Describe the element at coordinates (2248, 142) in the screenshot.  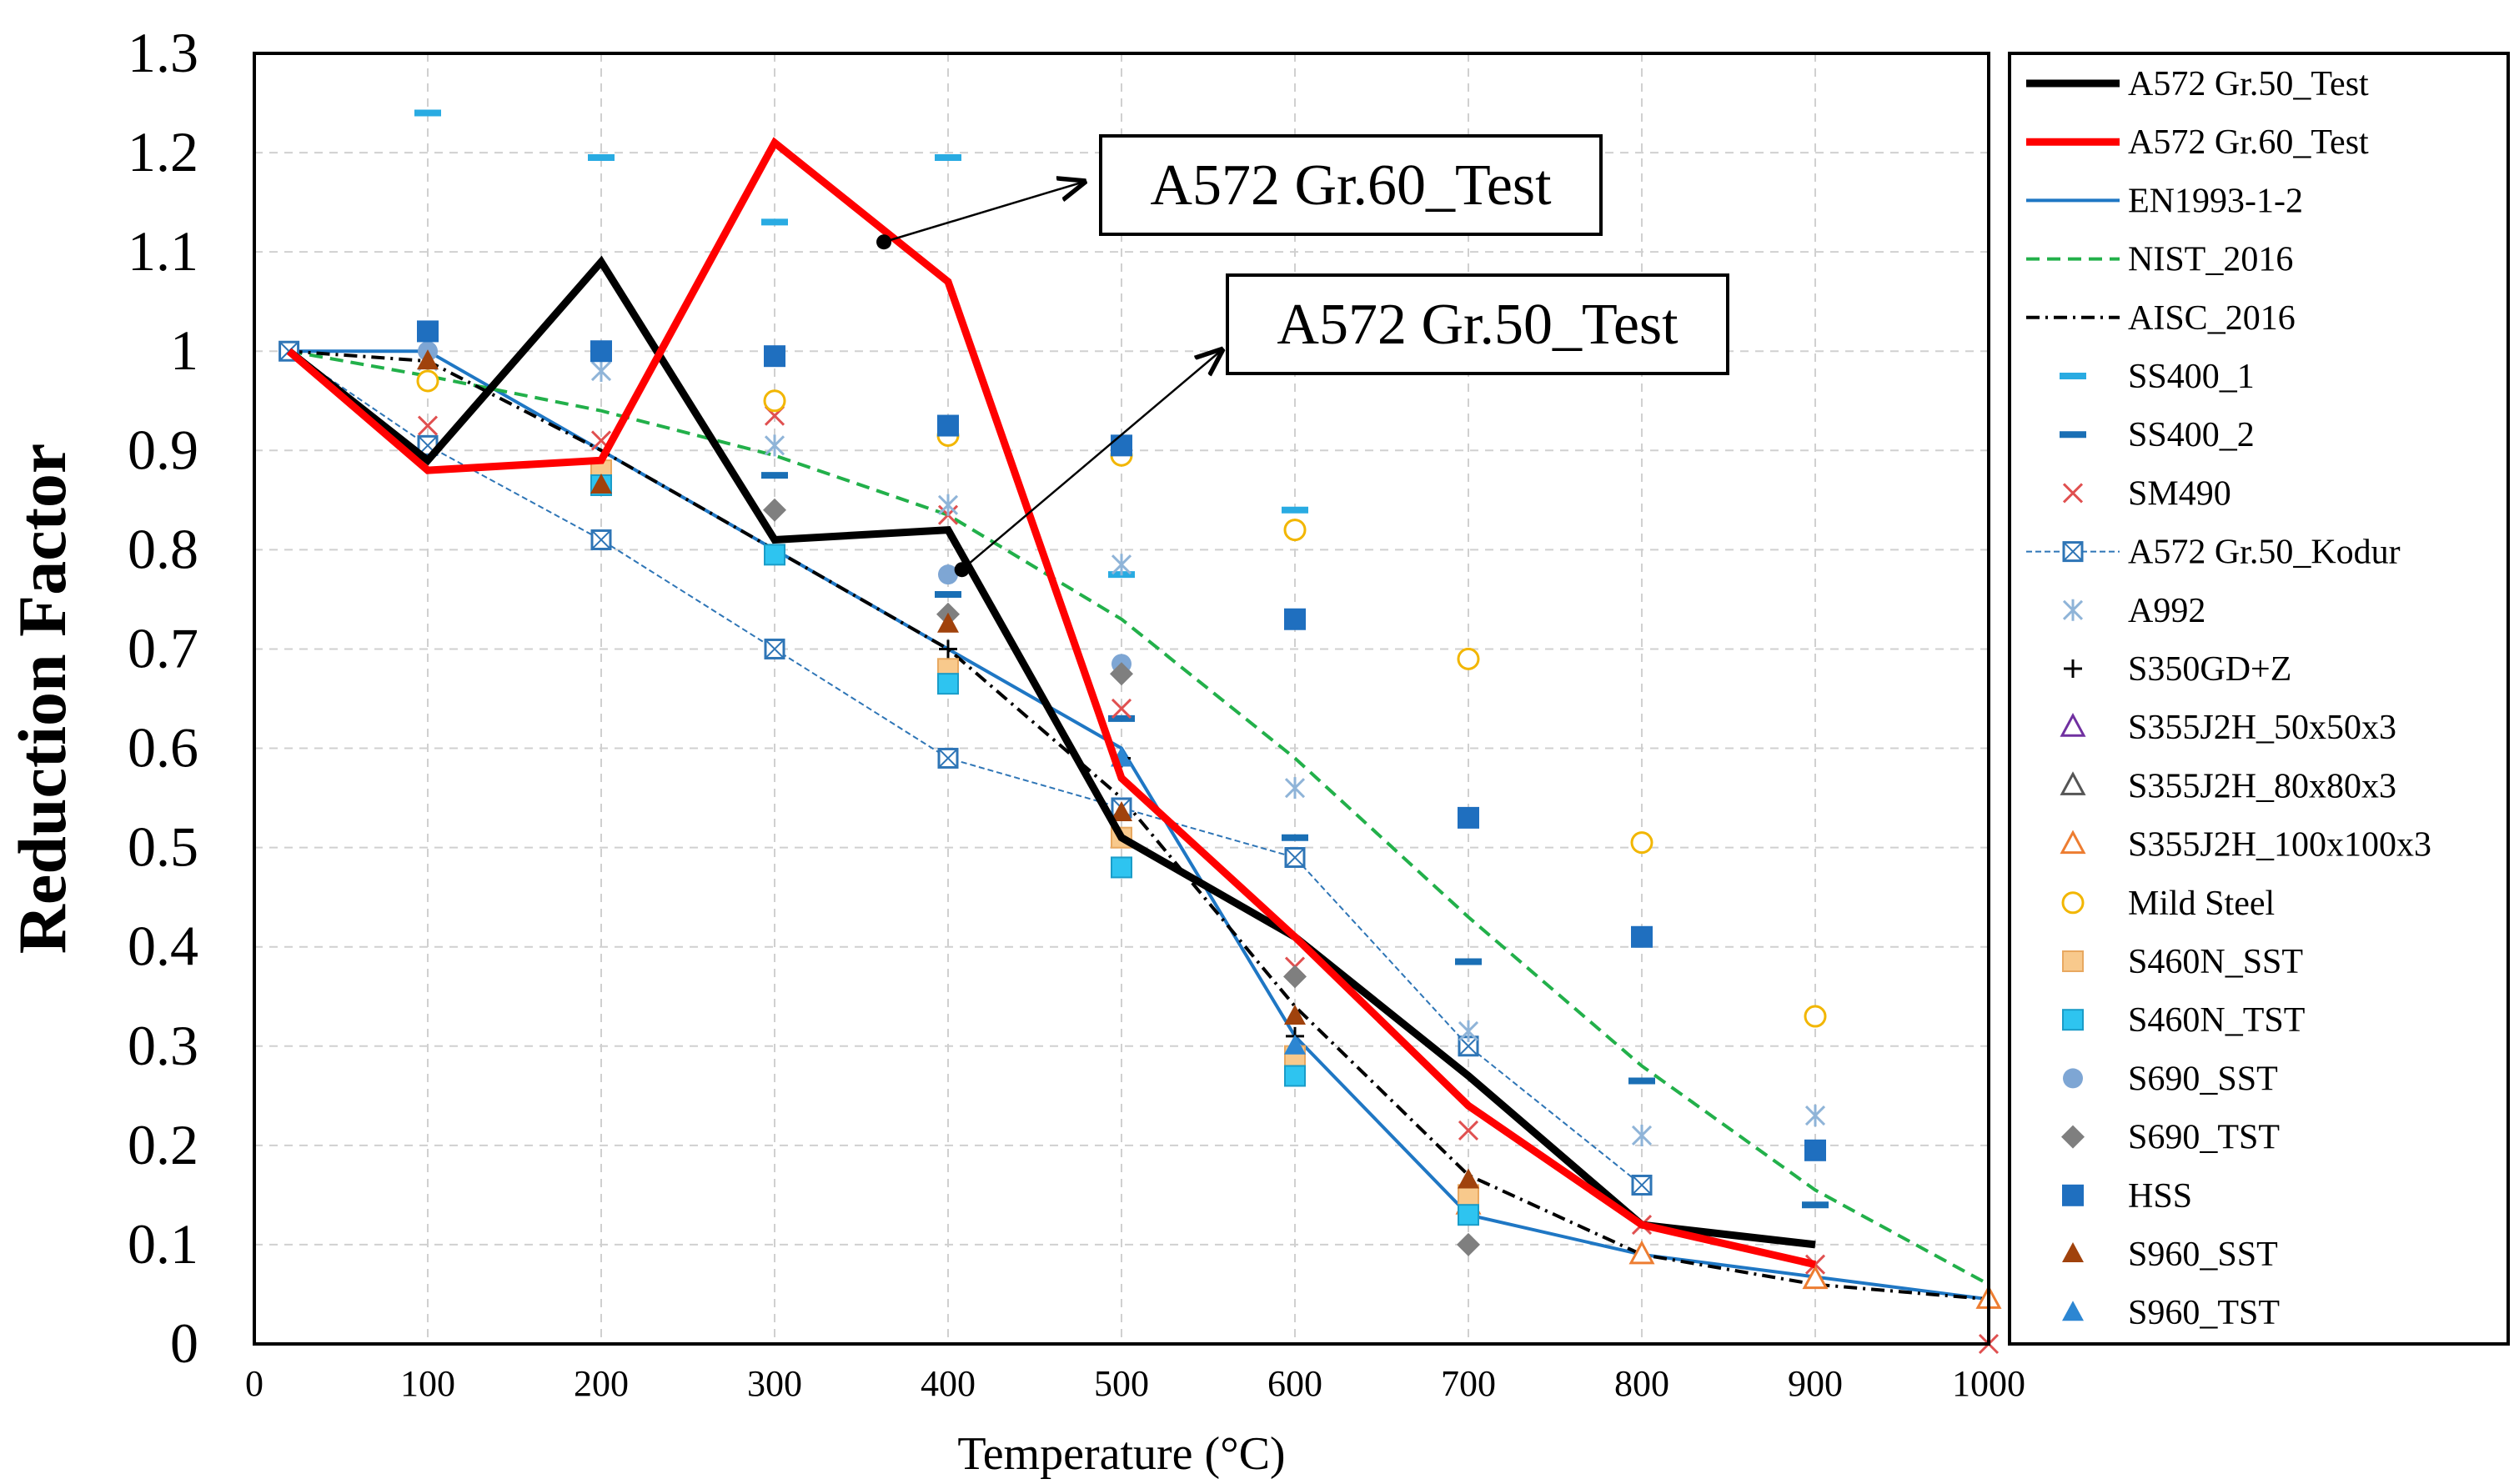
I see `legend-entry-a572-gr-60-test-label: A572 Gr.60_Test` at that location.